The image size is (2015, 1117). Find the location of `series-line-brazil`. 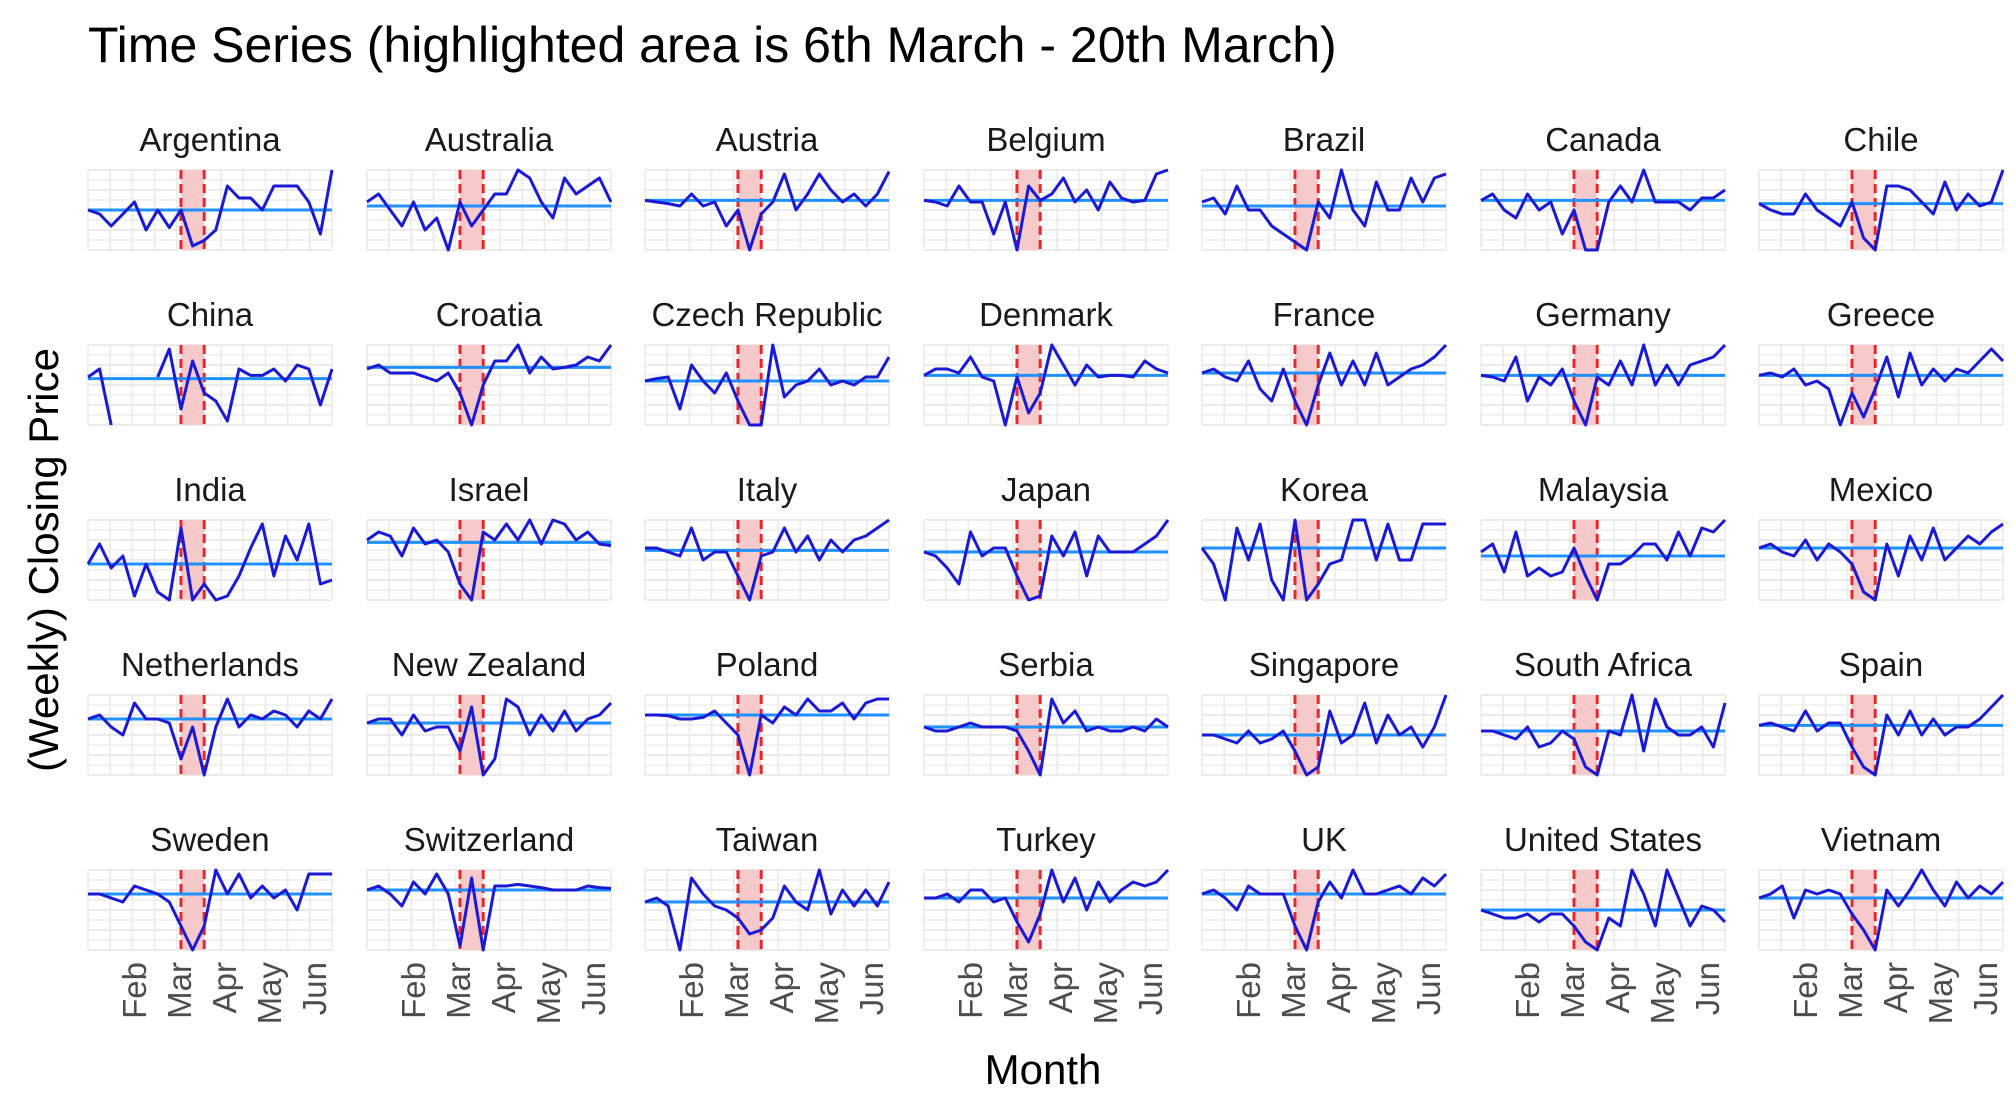

series-line-brazil is located at coordinates (1324, 210).